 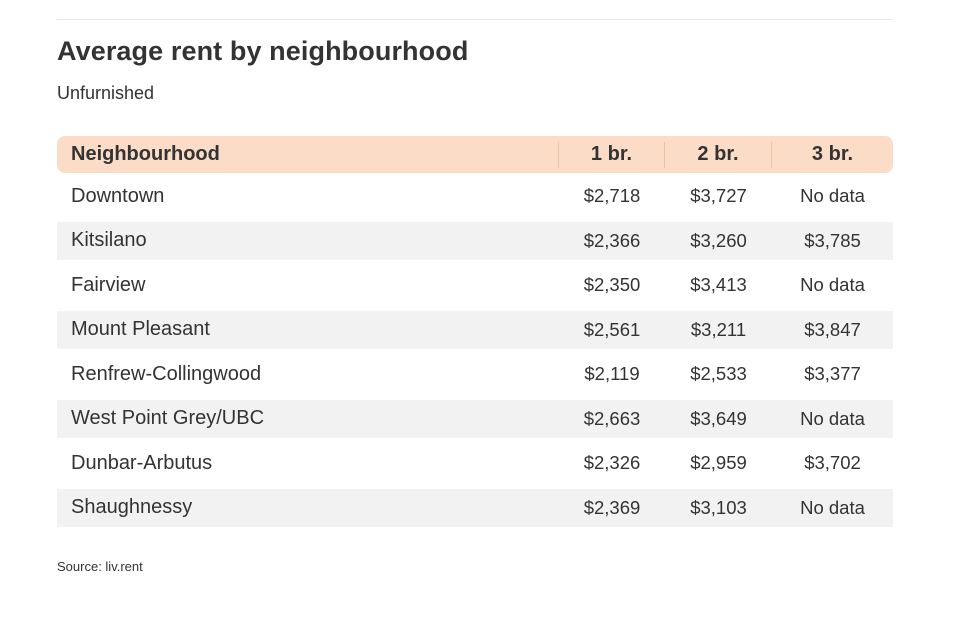 I want to click on rent-3br-cell: $3,702, so click(x=832, y=463).